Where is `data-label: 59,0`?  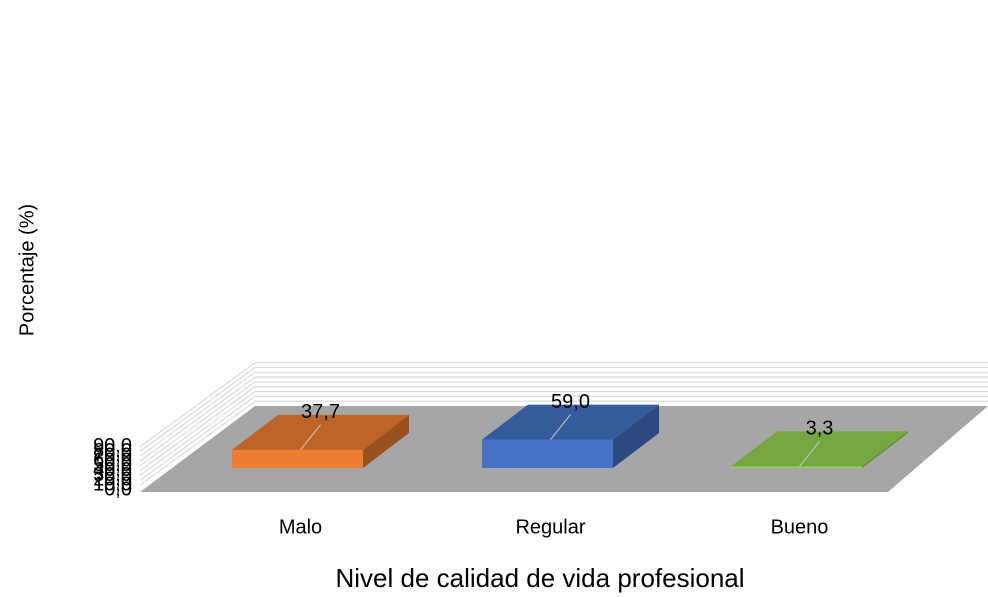 data-label: 59,0 is located at coordinates (570, 402).